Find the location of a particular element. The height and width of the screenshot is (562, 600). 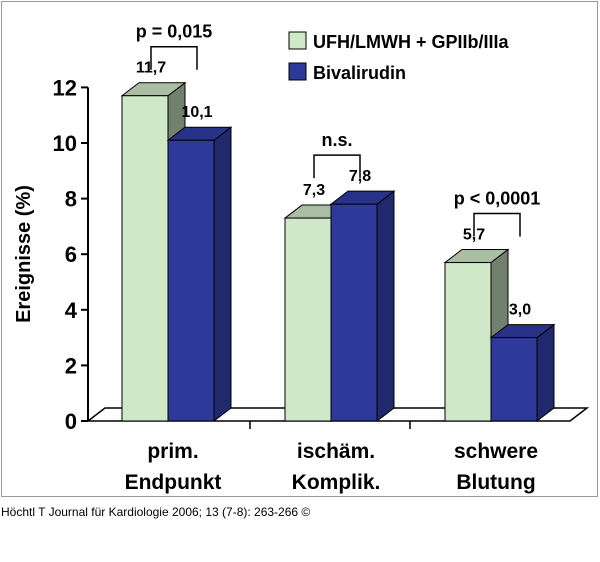

y-axis-title: Ereignisse (%) is located at coordinates (24, 254).